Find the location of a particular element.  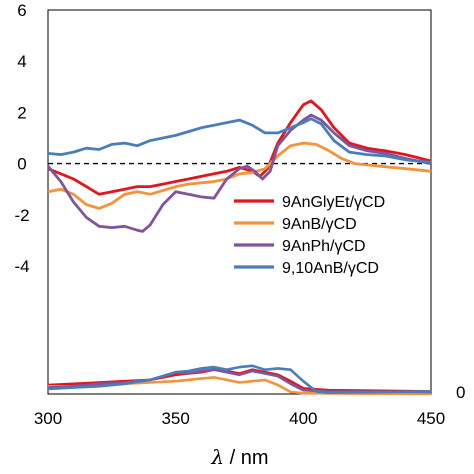

x-tick-label: 400 is located at coordinates (303, 418).